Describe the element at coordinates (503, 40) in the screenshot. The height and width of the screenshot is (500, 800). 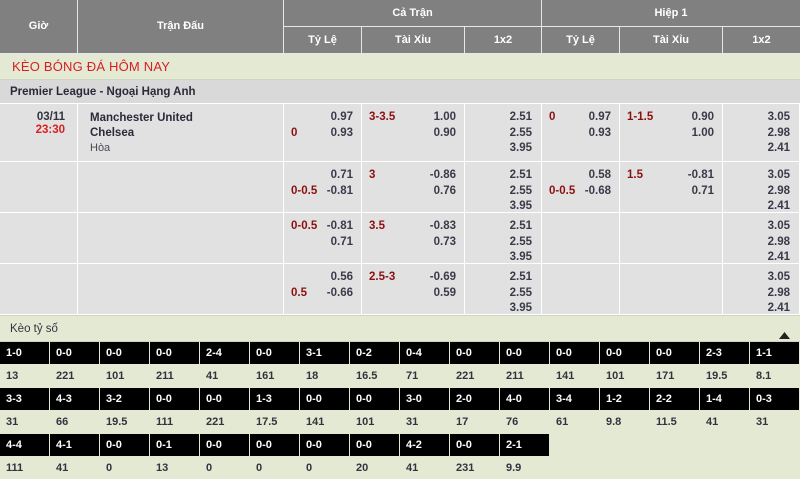
I see `column-header-ft-1x2: 1x2` at that location.